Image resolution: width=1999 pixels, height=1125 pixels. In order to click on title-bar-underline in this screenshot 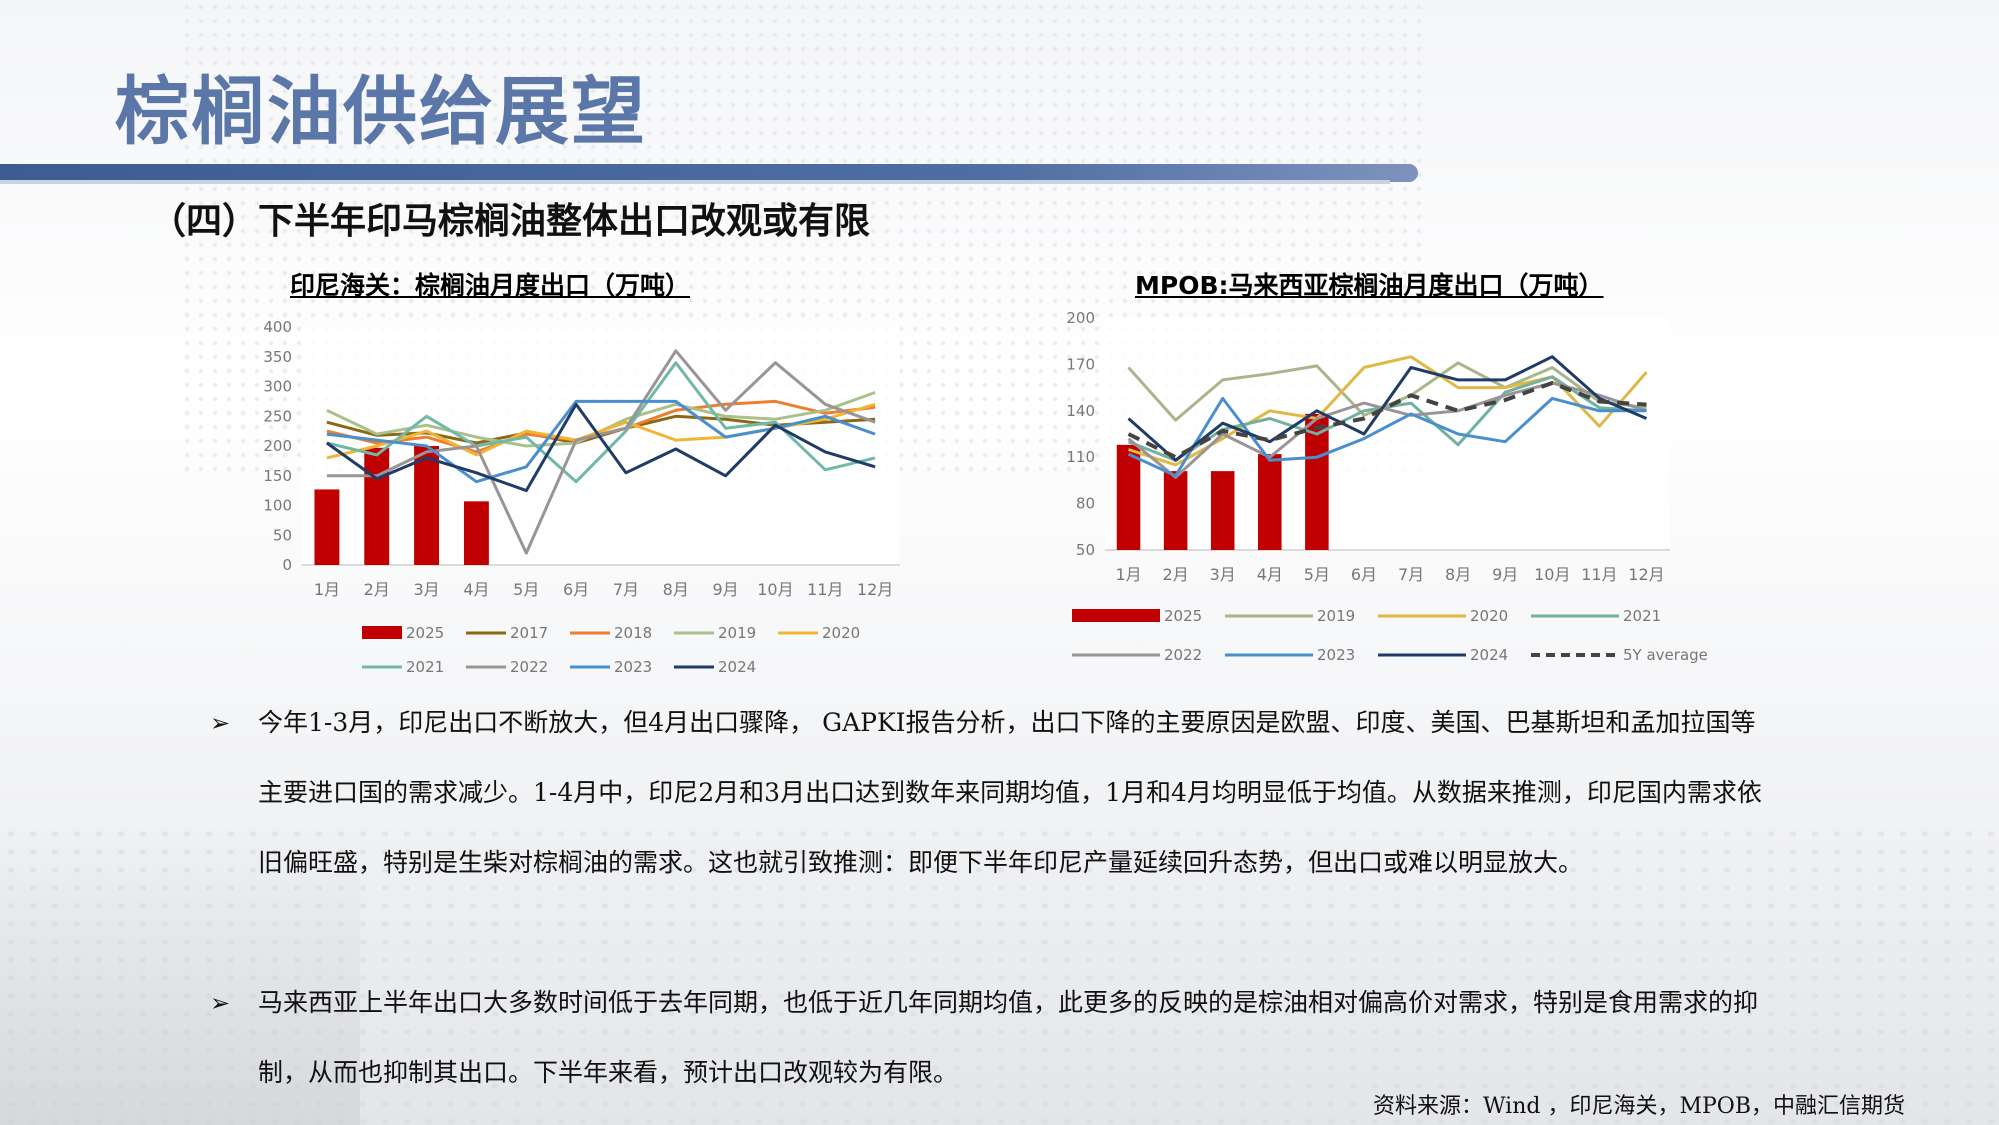, I will do `click(695, 182)`.